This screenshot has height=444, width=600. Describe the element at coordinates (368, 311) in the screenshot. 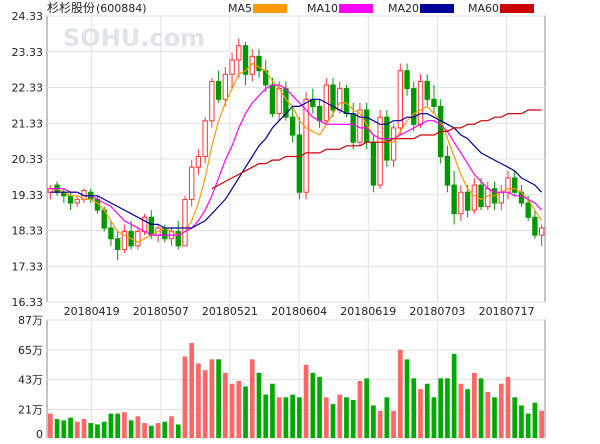

I see `date-tick-label: 20180619` at that location.